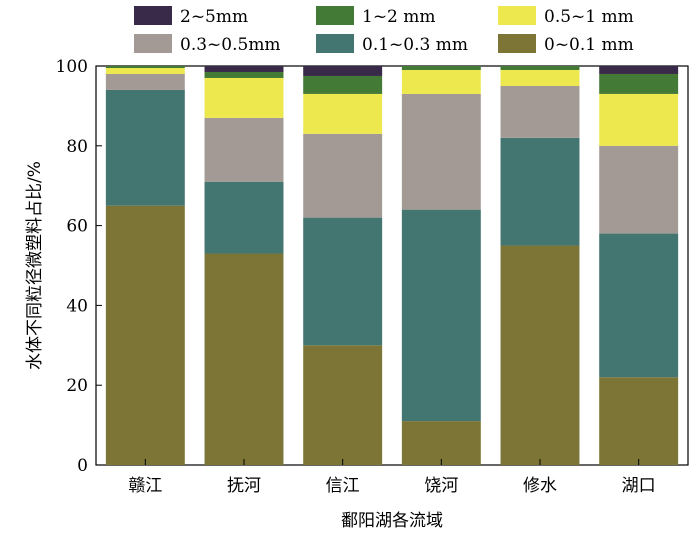 This screenshot has width=700, height=533. Describe the element at coordinates (343, 486) in the screenshot. I see `x-tick-label-2: 信江` at that location.